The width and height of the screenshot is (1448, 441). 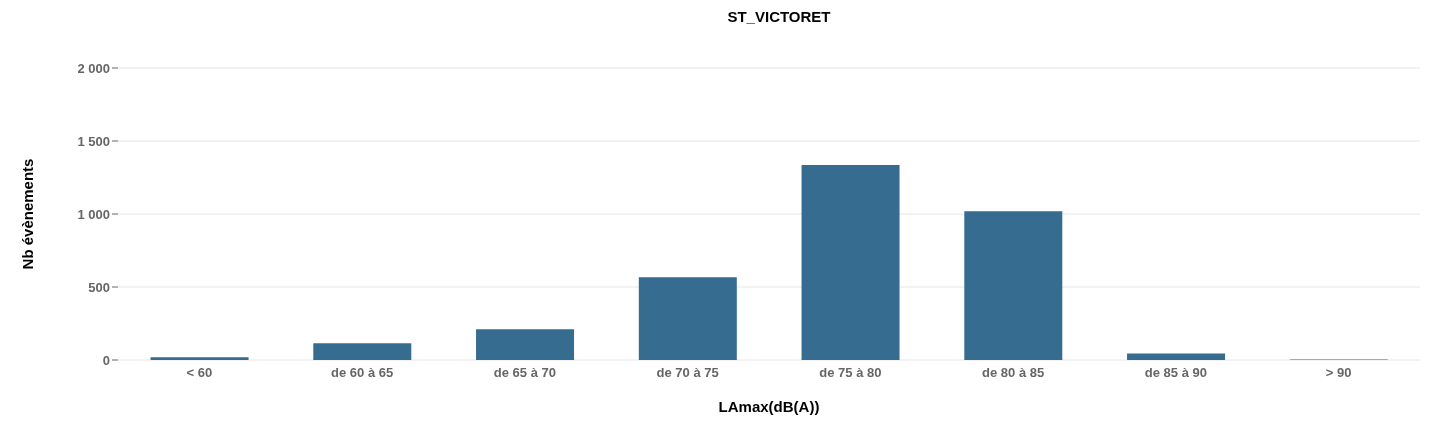 I want to click on x-tick-label: de 80 à 85, so click(x=1013, y=373).